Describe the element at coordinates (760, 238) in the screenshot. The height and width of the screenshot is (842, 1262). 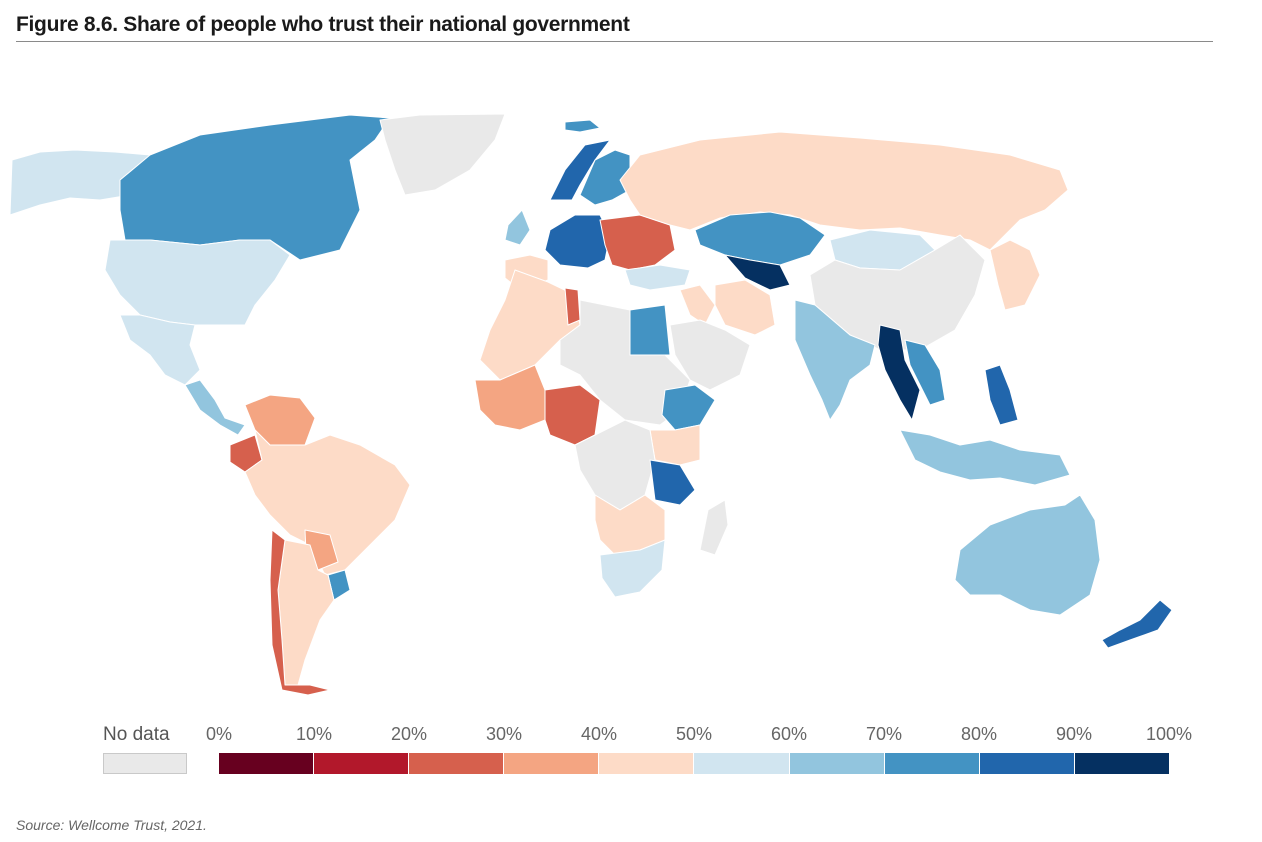
I see `region-kazakhstan` at that location.